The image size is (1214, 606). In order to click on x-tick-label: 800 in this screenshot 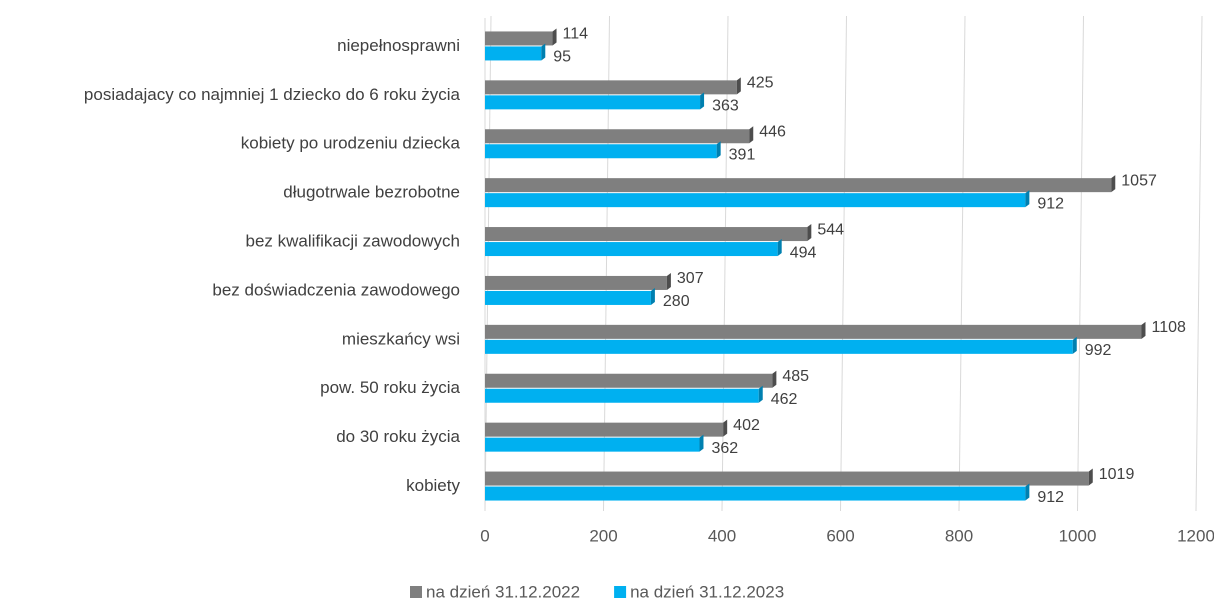, I will do `click(959, 535)`.